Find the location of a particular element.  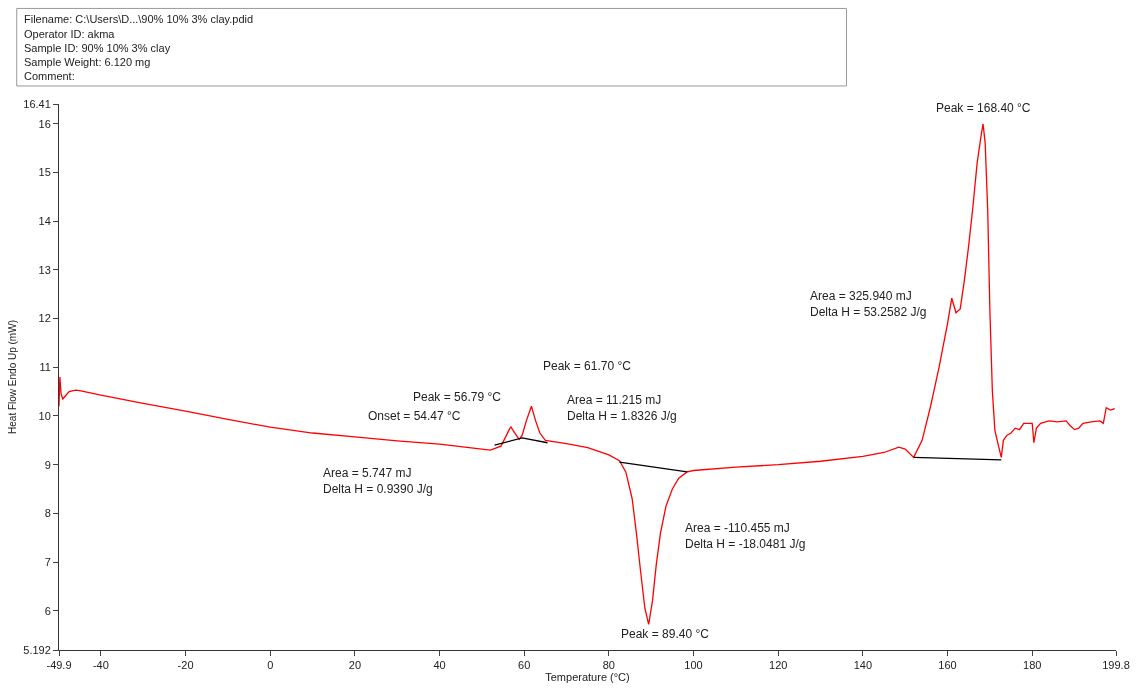

x-tick-label: 0 is located at coordinates (270, 665).